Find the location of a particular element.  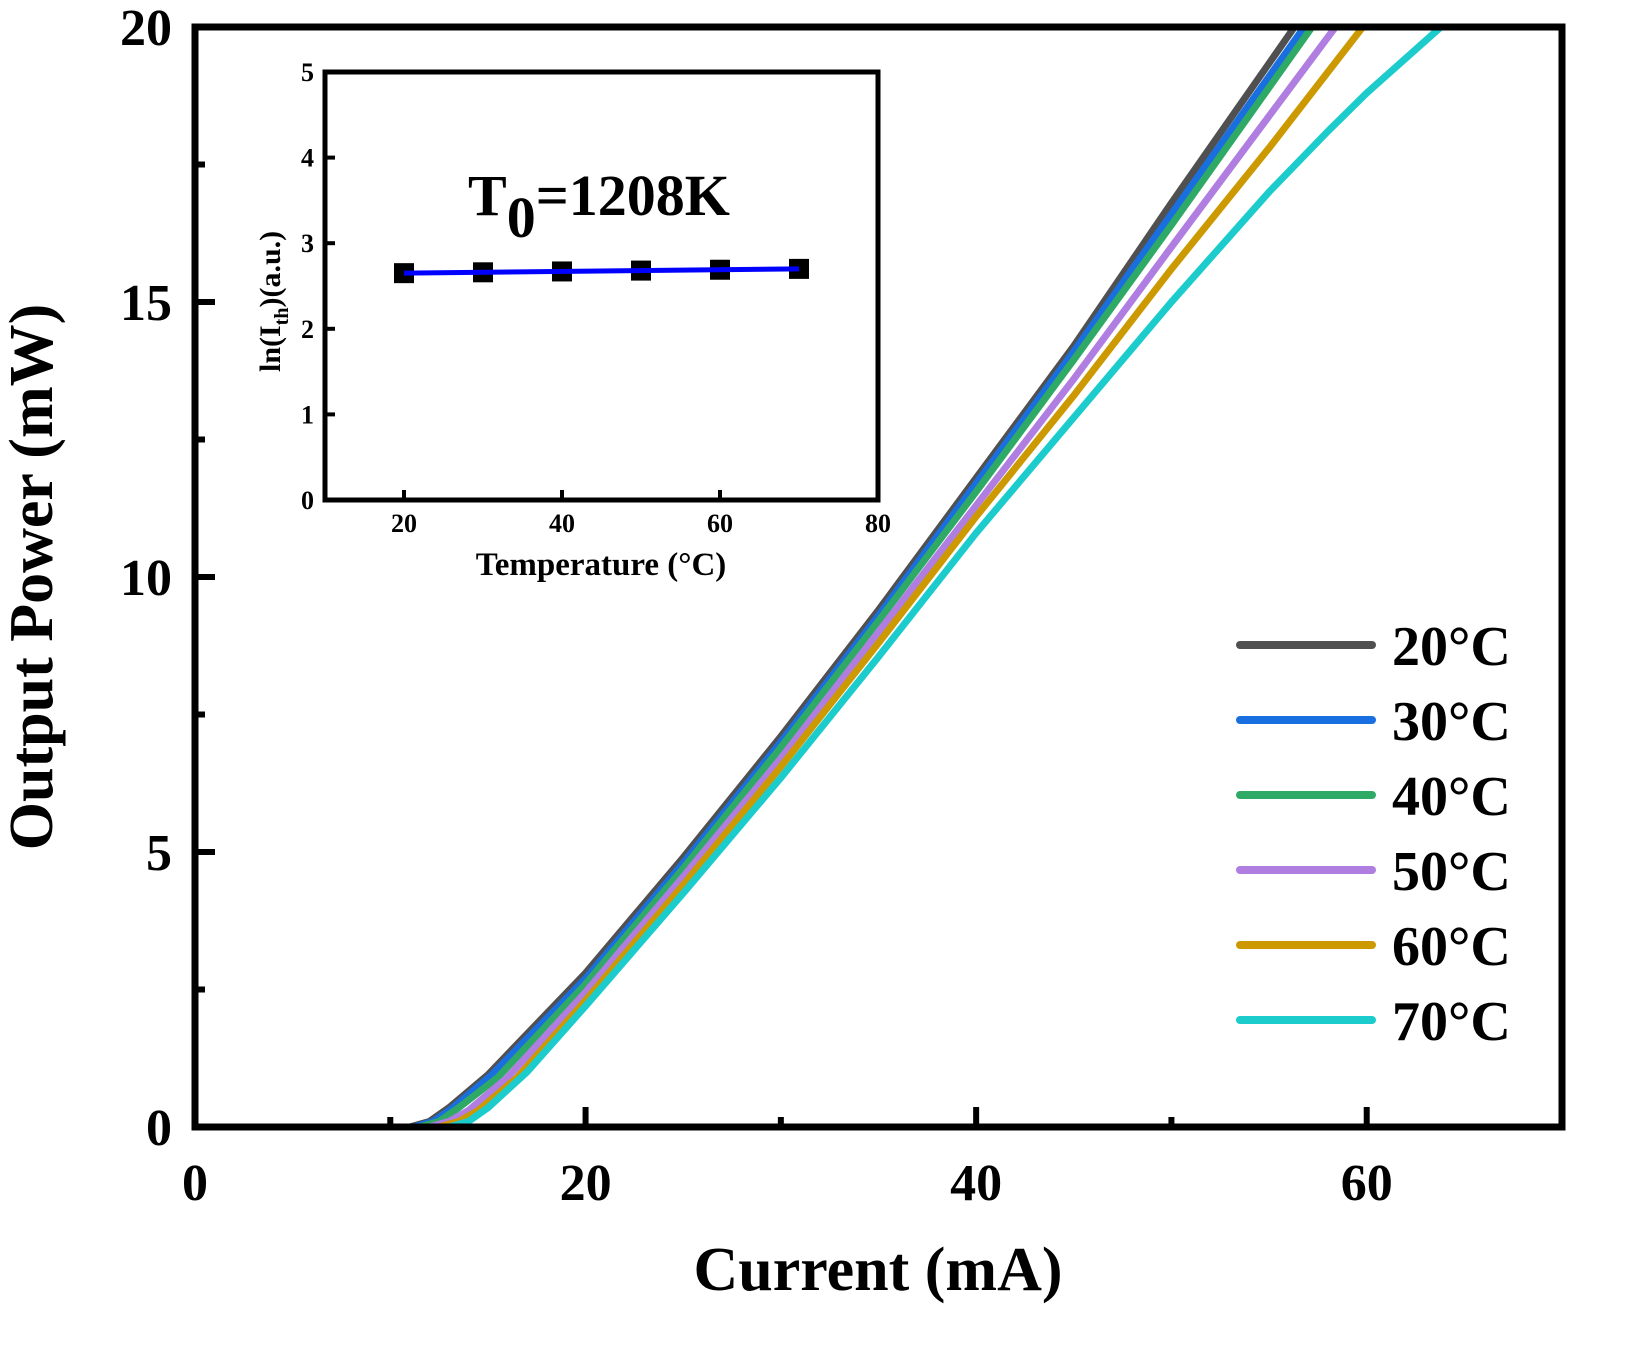

inset-ticks: 20 40 60 80 0 1 2 3 4 5 is located at coordinates (596, 298).